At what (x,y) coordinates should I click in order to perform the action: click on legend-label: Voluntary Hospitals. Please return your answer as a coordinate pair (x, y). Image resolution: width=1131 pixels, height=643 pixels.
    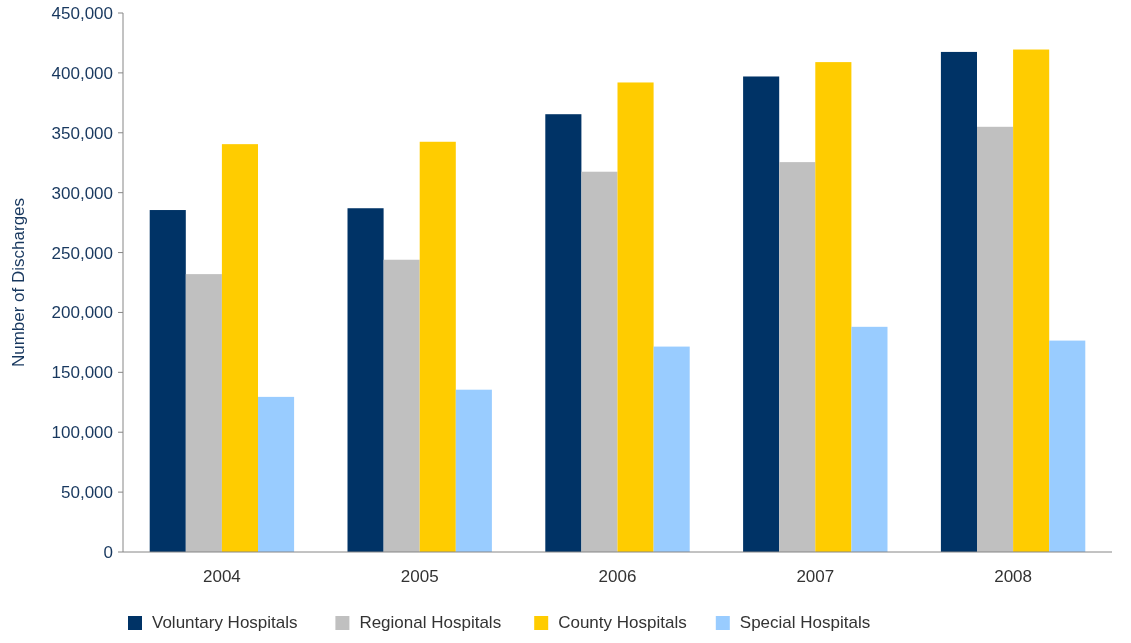
    Looking at the image, I should click on (225, 622).